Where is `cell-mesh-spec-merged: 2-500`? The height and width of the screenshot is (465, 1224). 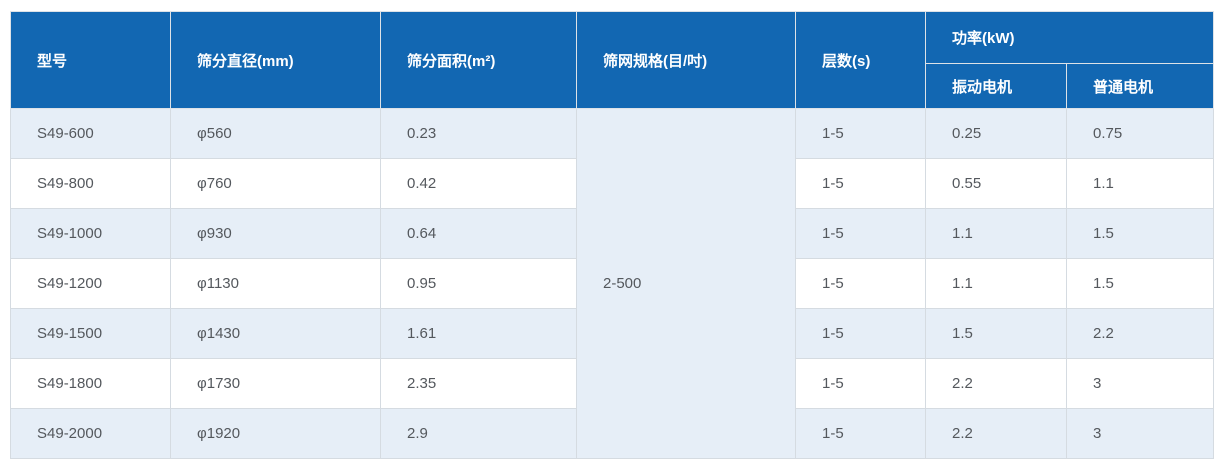 cell-mesh-spec-merged: 2-500 is located at coordinates (686, 283).